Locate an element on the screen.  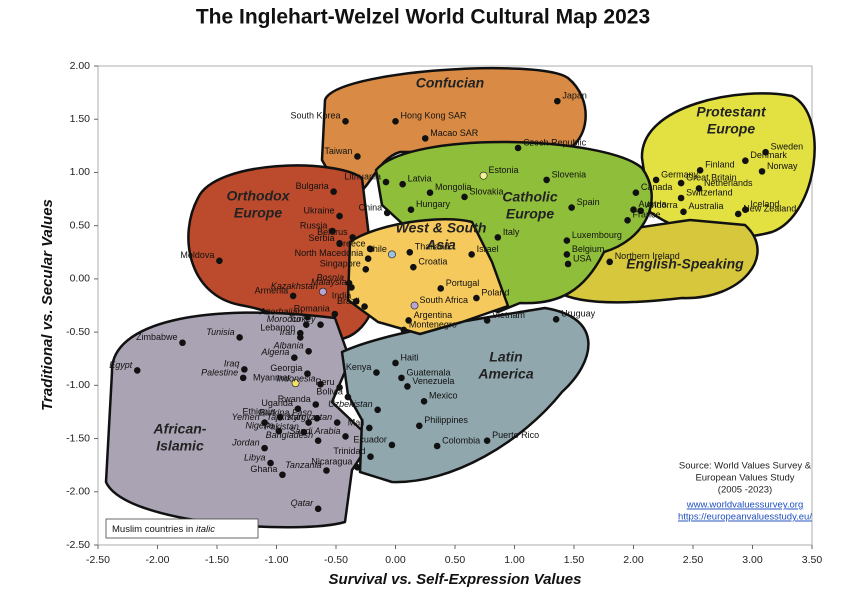
country-label: Russia is located at coordinates (314, 225).